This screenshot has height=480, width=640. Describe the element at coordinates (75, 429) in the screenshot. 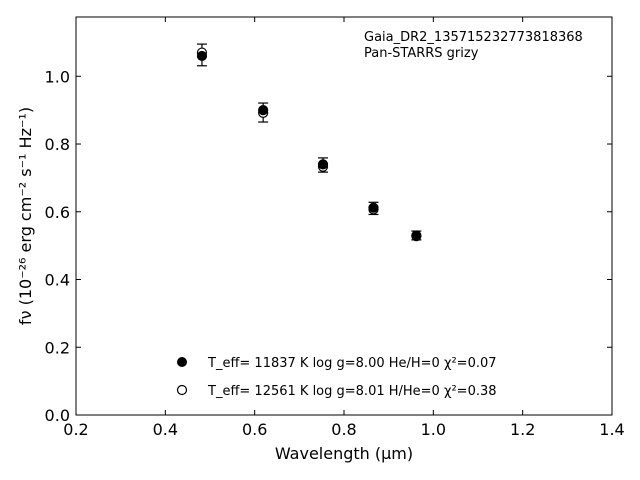

I see `x-tick-label: 0.2` at that location.